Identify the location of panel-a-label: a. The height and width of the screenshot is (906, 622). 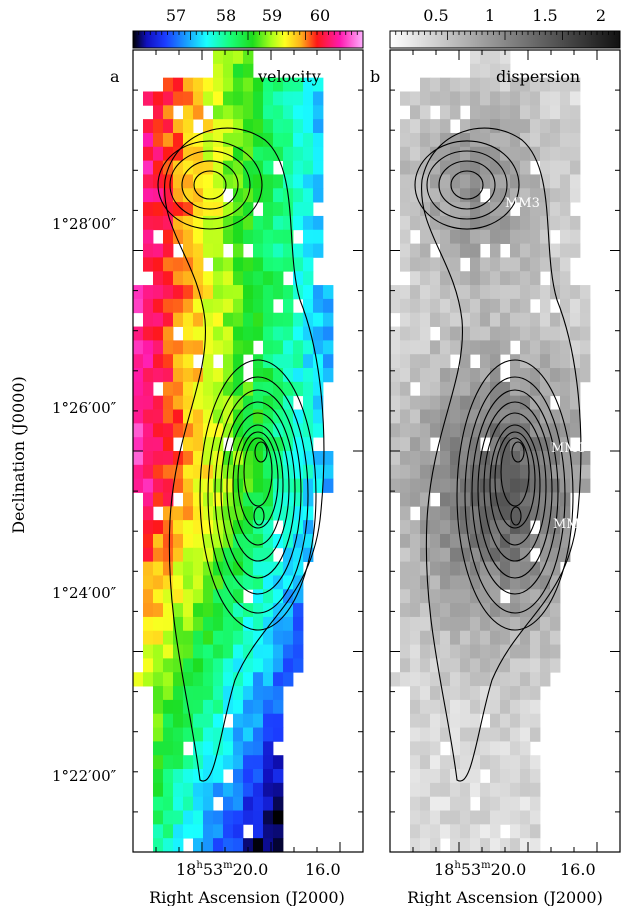
(115, 76).